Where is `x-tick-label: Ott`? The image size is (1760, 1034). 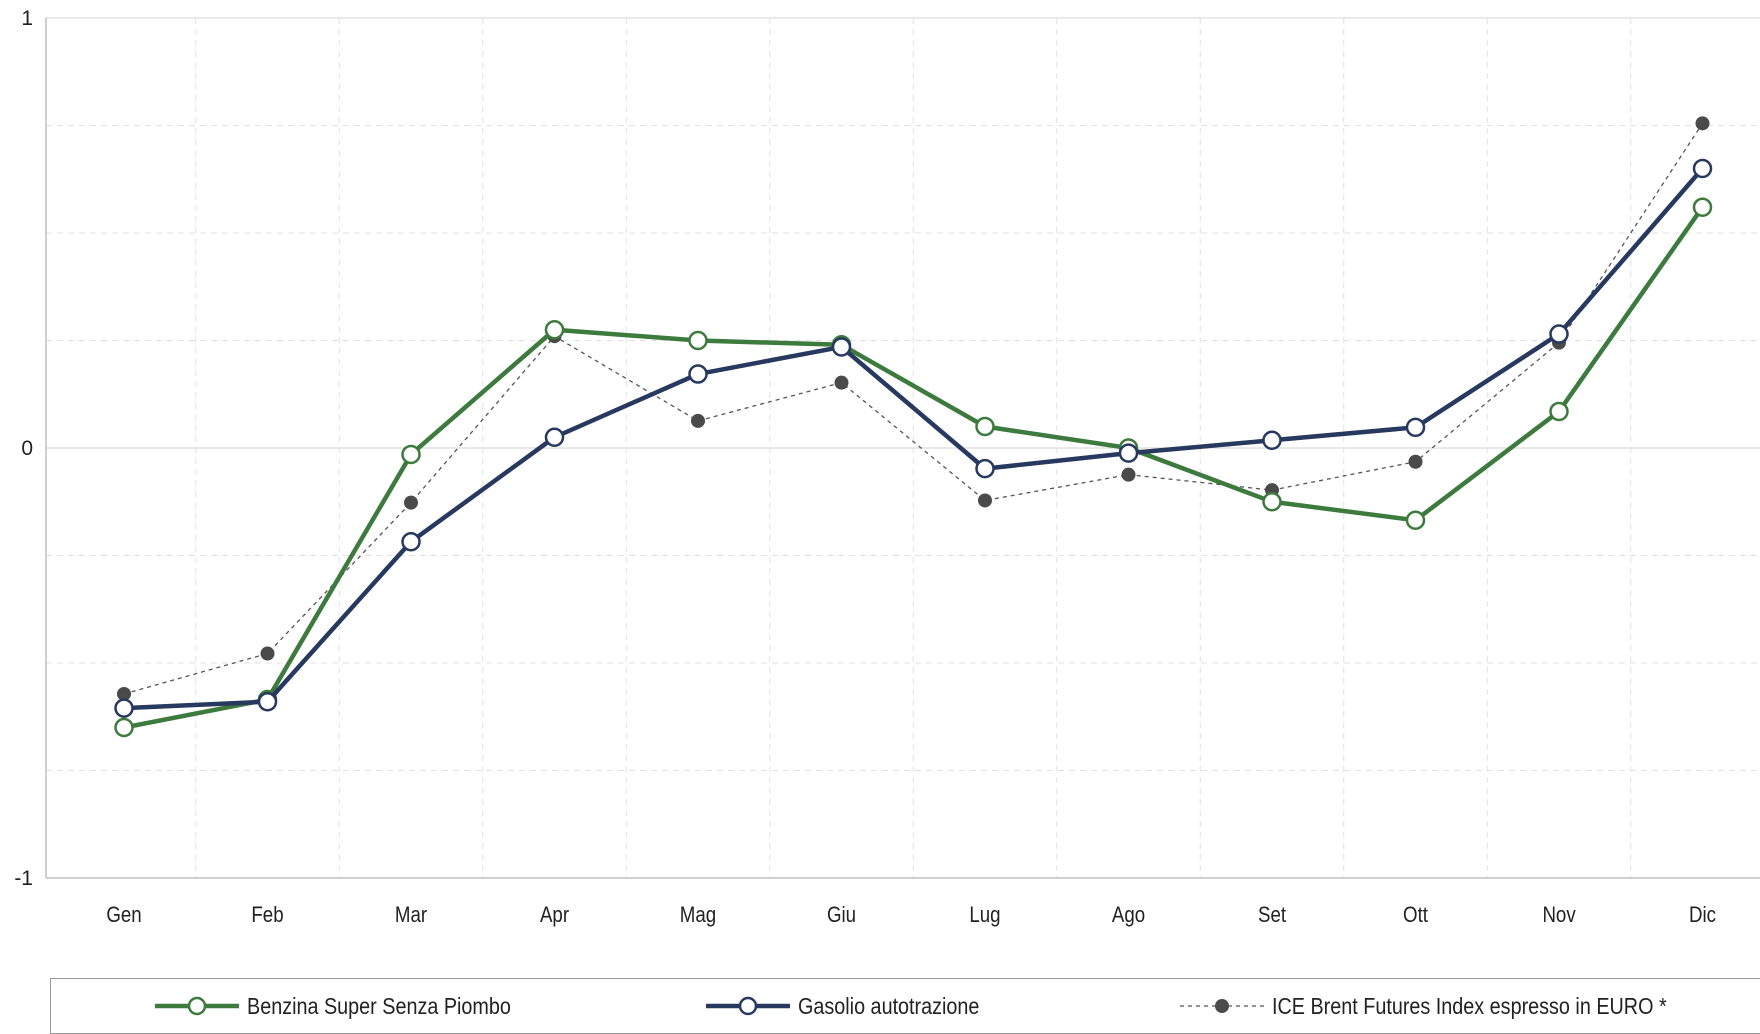
x-tick-label: Ott is located at coordinates (1415, 916).